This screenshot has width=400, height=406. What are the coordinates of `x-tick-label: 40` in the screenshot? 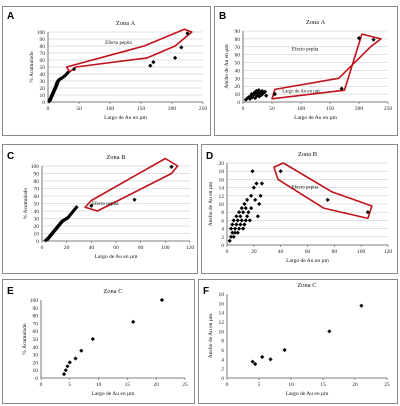 It's located at (92, 248).